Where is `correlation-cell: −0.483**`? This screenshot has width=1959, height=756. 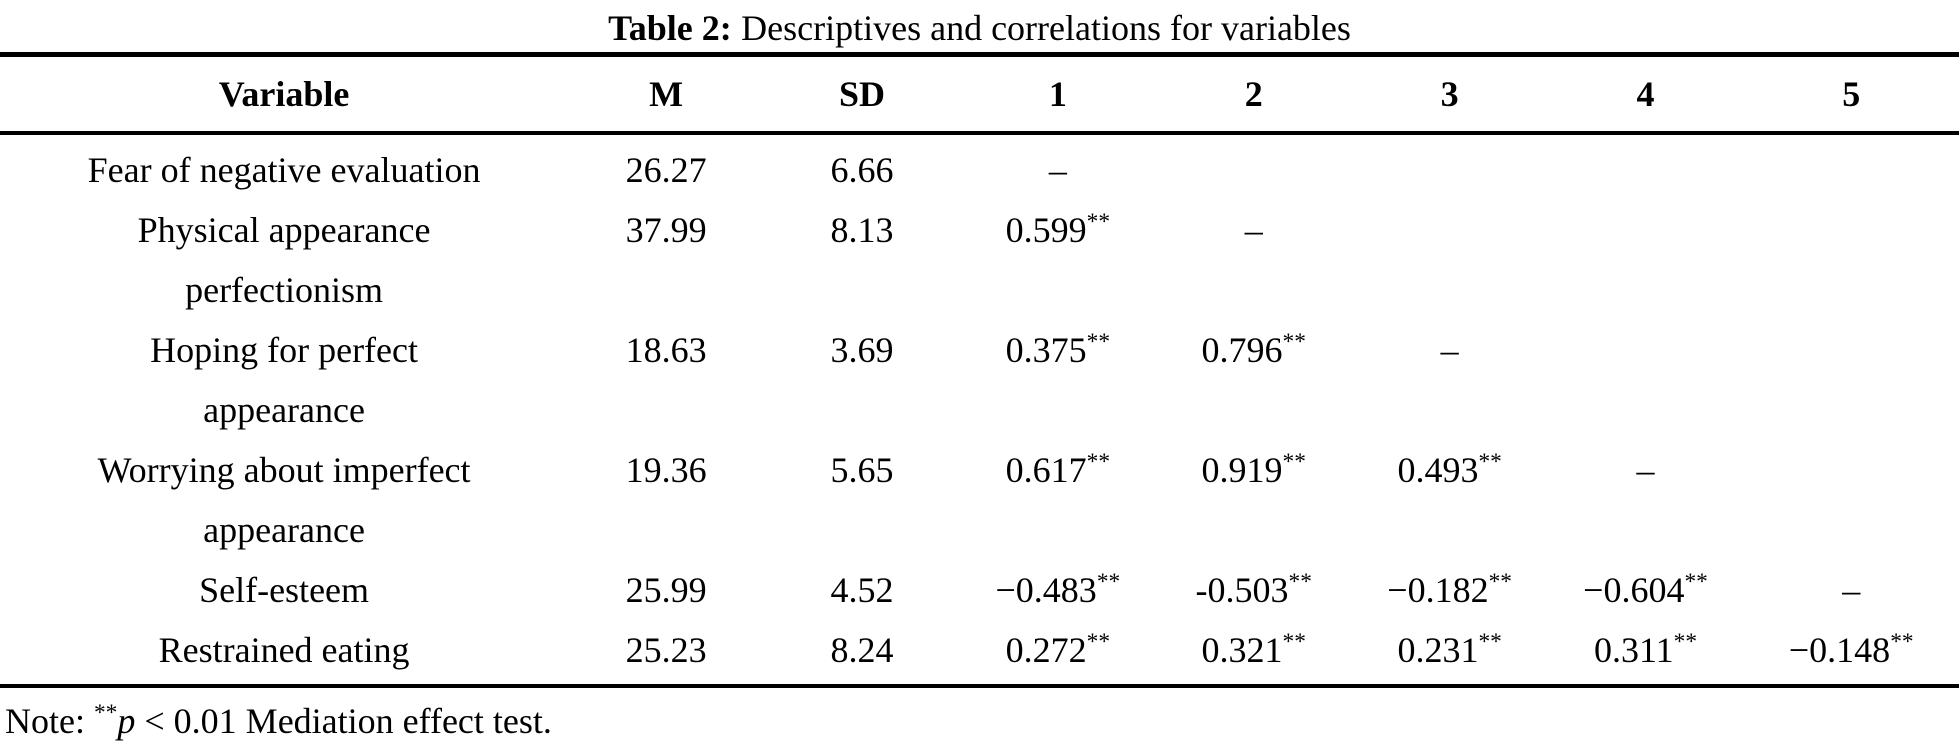 correlation-cell: −0.483** is located at coordinates (1058, 590).